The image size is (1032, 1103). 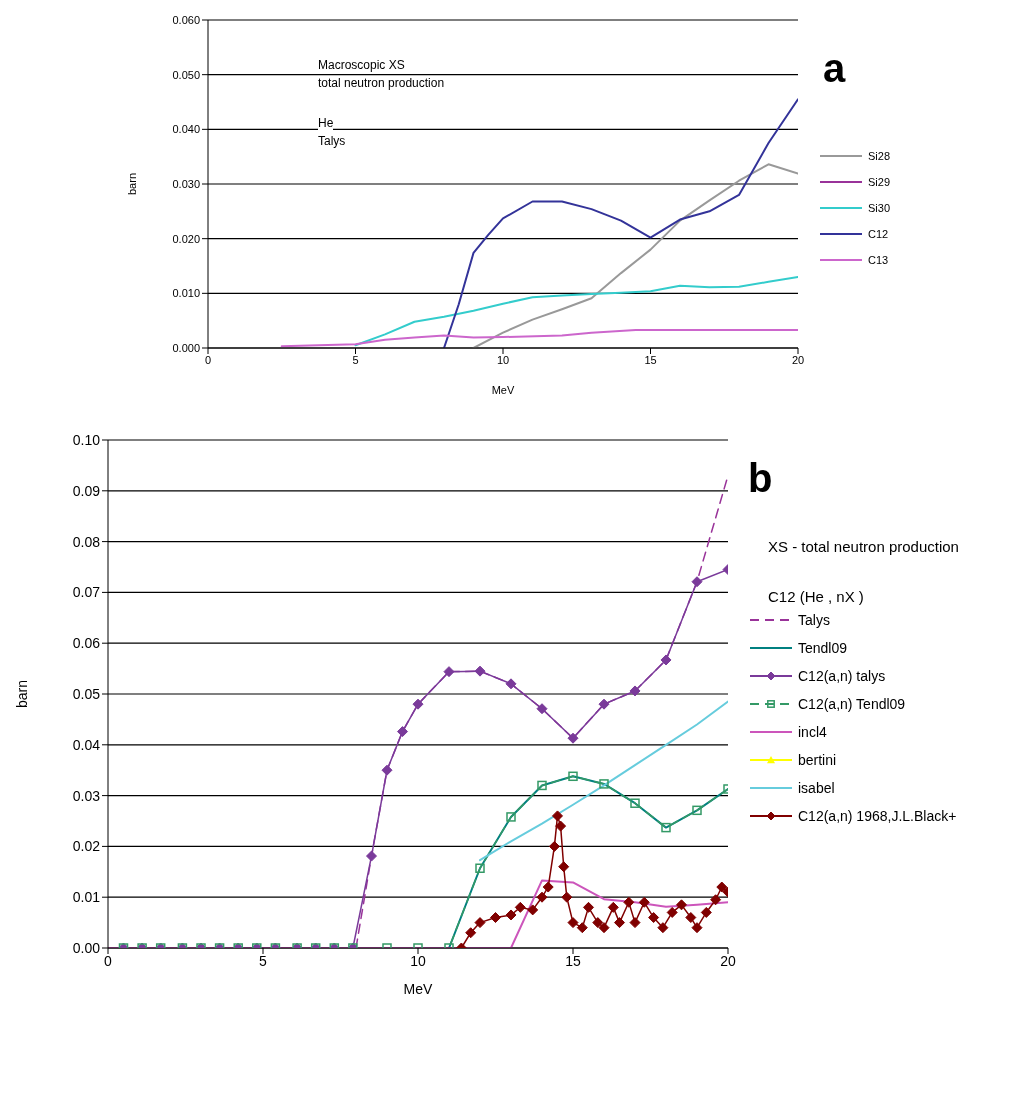 I want to click on legend-label: C12, so click(x=878, y=234).